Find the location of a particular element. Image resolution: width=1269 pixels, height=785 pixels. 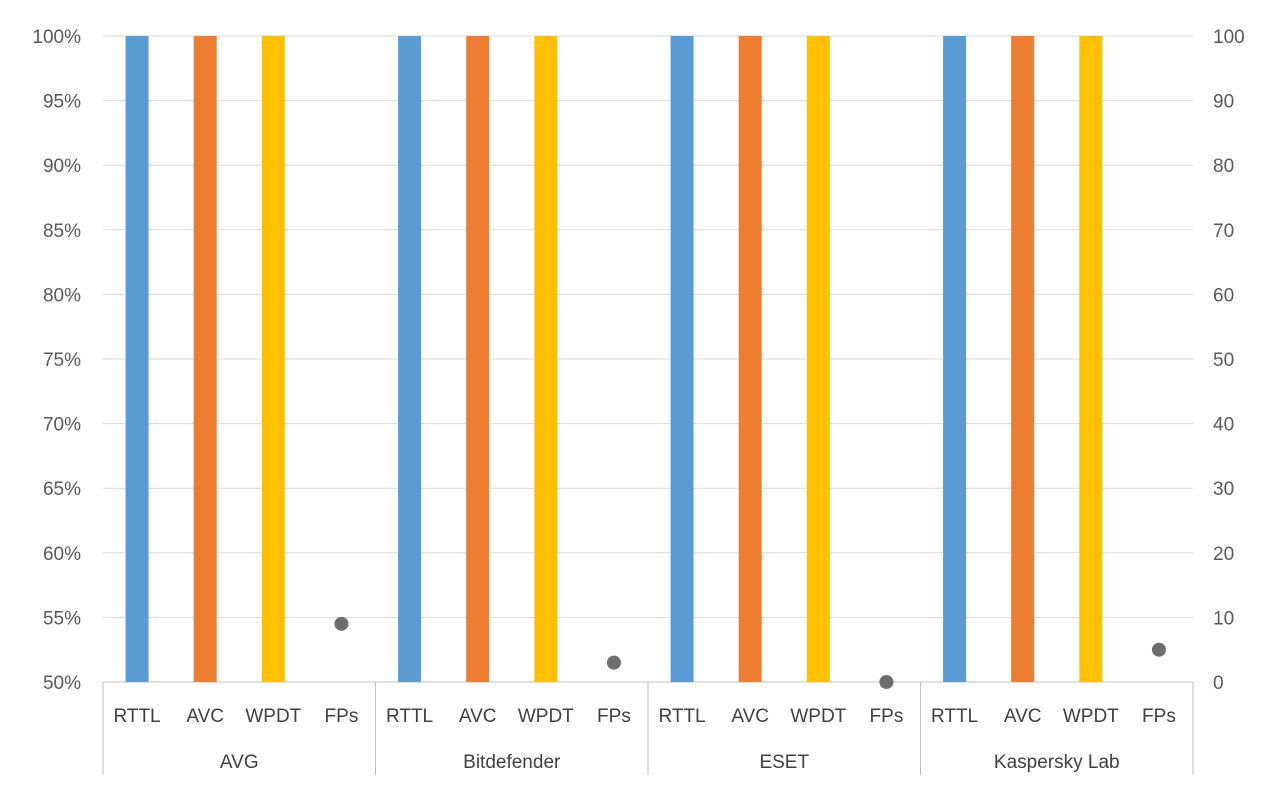

y-right-tick-label: 100 is located at coordinates (1229, 37).